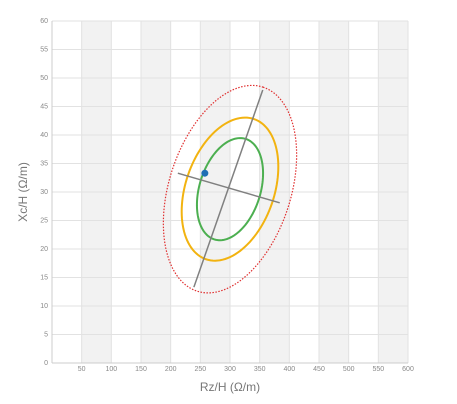 The width and height of the screenshot is (457, 404). I want to click on x-tick-label: 200, so click(171, 369).